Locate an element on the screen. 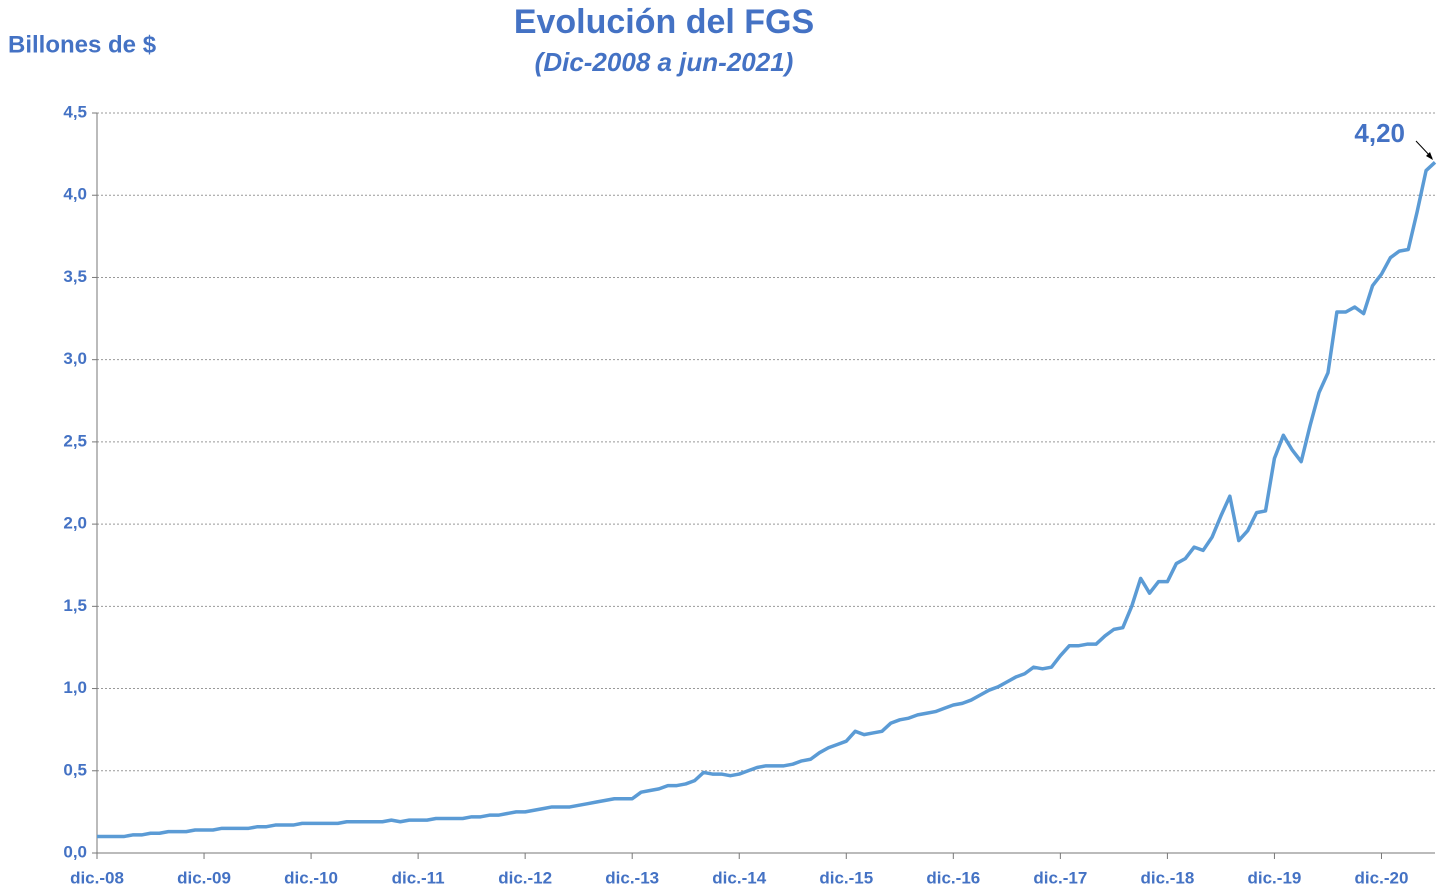 The height and width of the screenshot is (894, 1437). x-tick-label: dic.-08 is located at coordinates (97, 877).